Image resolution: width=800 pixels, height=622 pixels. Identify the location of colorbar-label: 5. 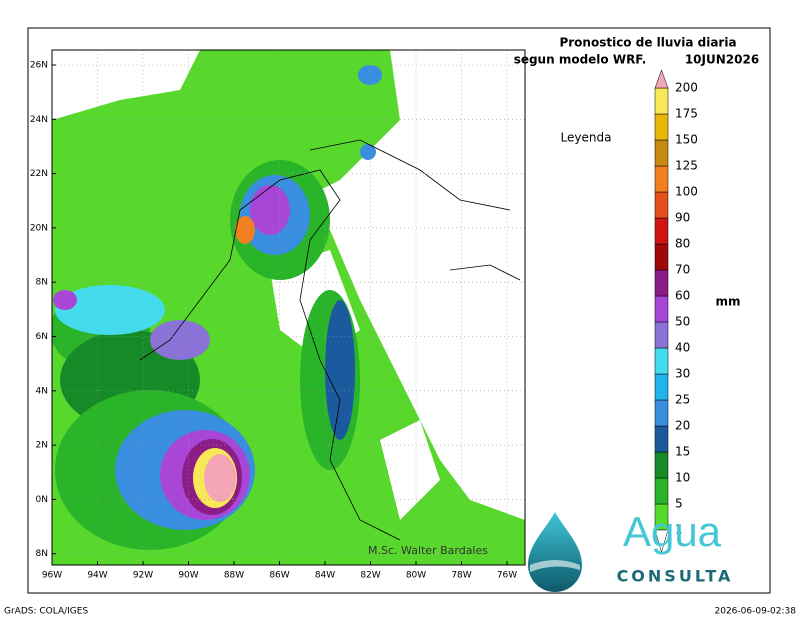
(679, 504).